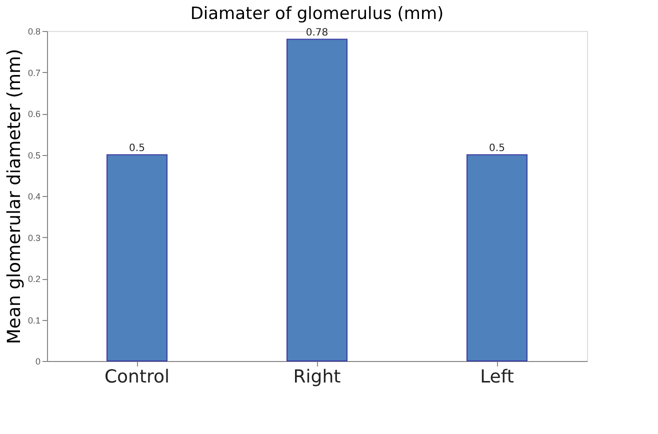 The width and height of the screenshot is (658, 434). I want to click on y-tick-label: 0, so click(37, 361).